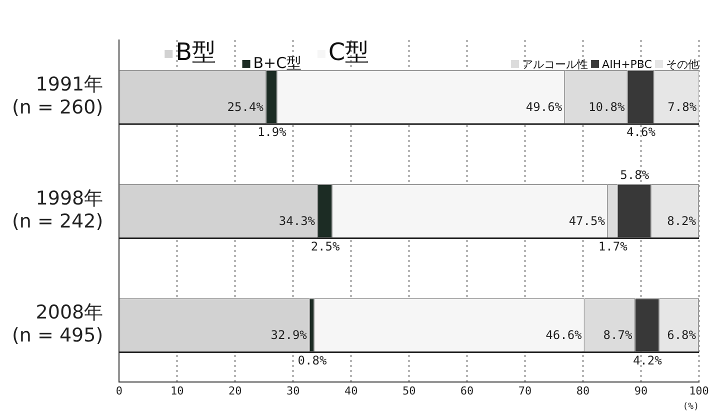  I want to click on data-label: 6.8%, so click(682, 335).